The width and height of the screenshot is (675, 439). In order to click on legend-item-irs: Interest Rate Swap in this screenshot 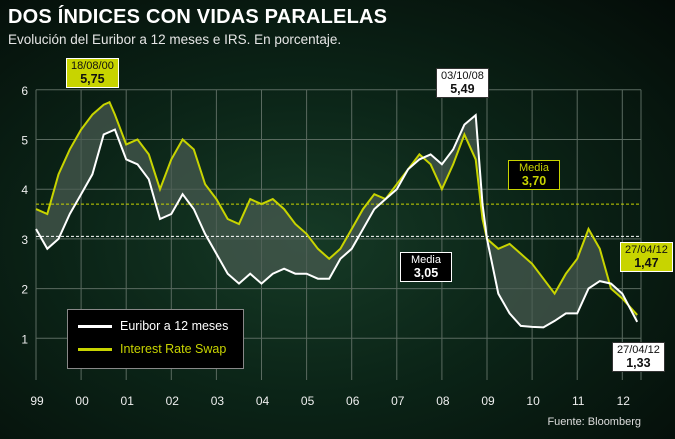, I will do `click(152, 349)`.